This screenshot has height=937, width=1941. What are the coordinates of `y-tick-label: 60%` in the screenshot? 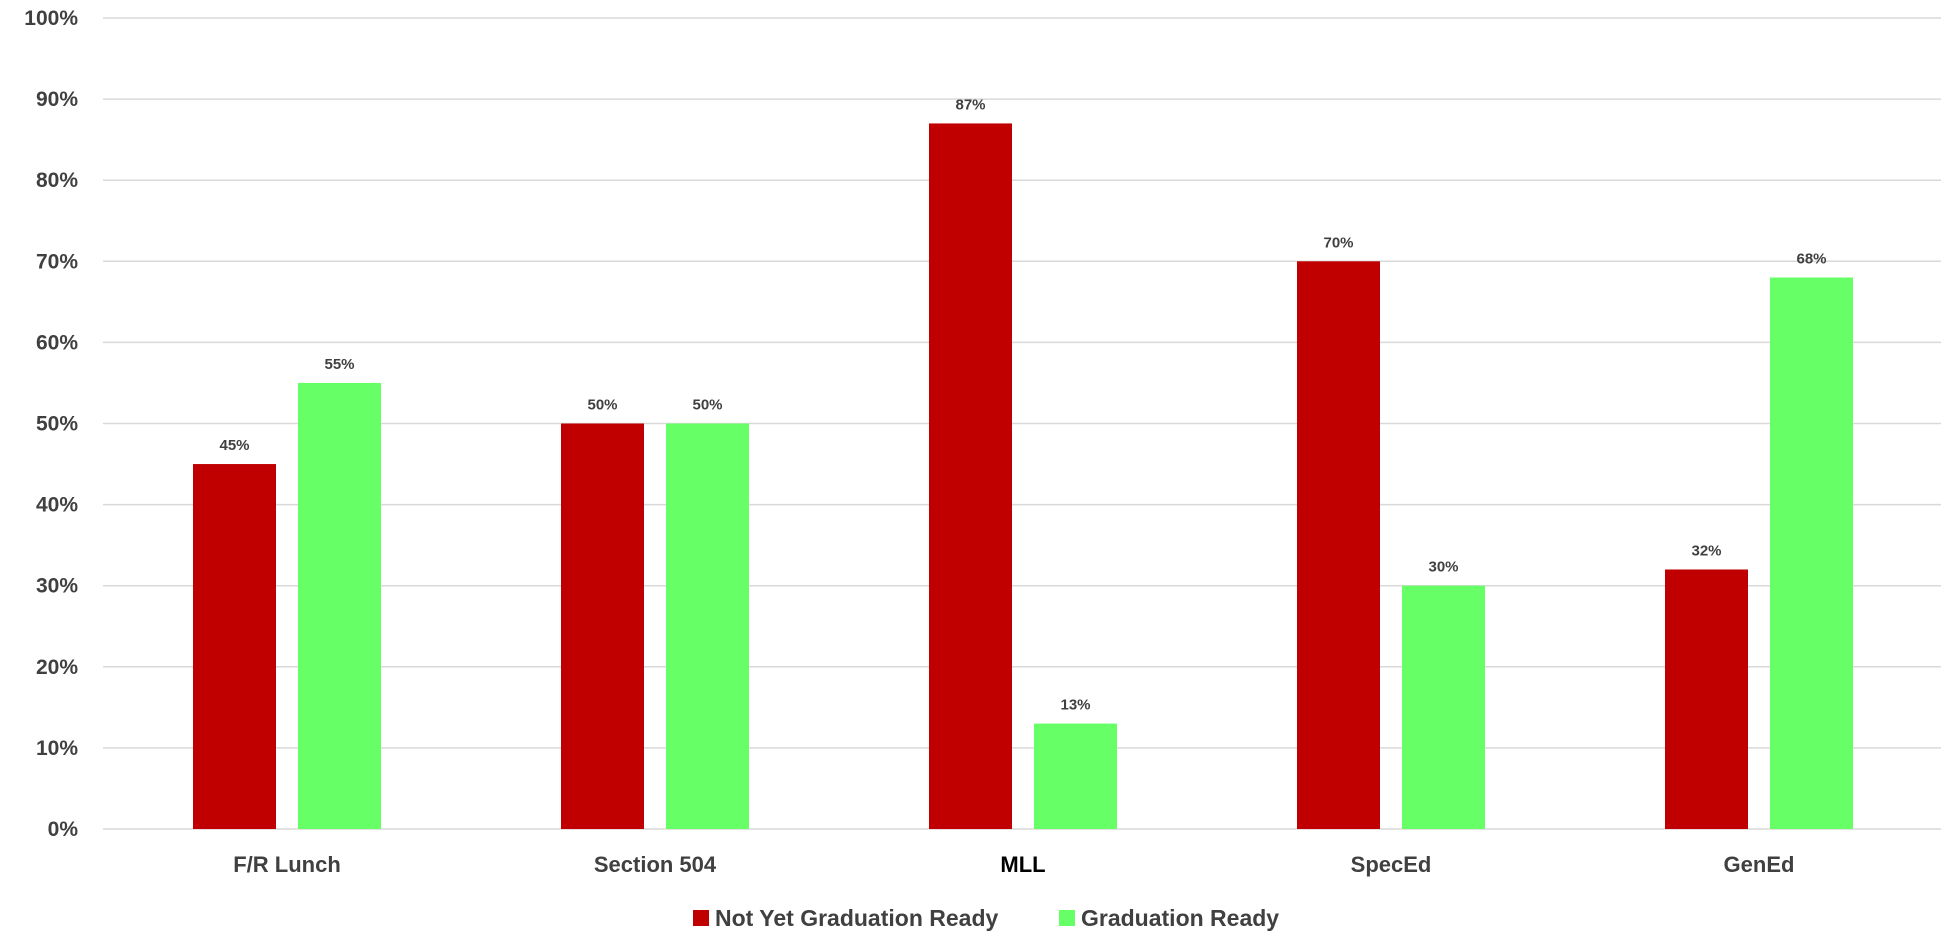 It's located at (57, 342).